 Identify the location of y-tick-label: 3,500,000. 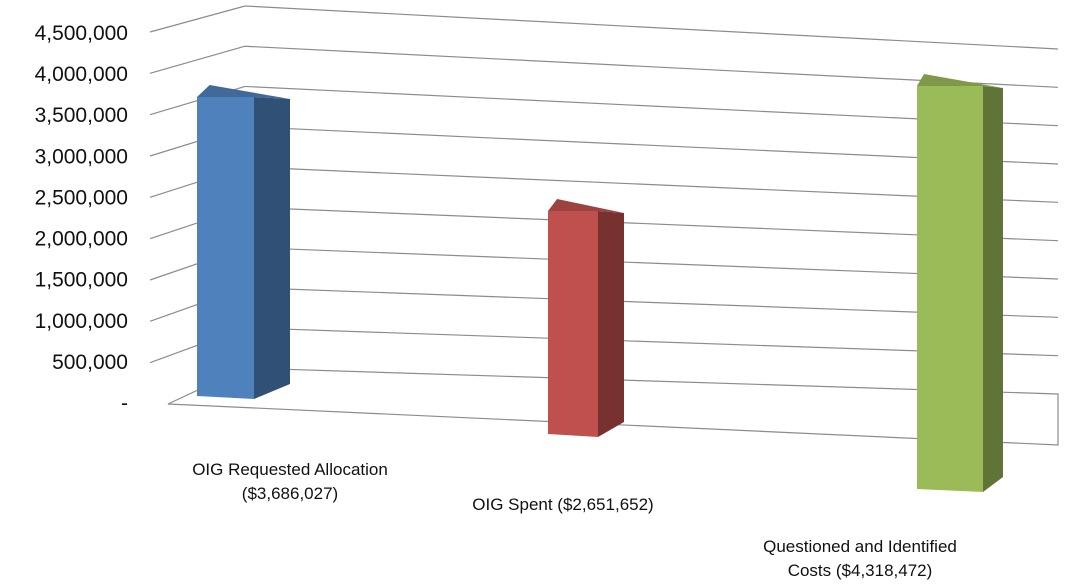
(81, 115).